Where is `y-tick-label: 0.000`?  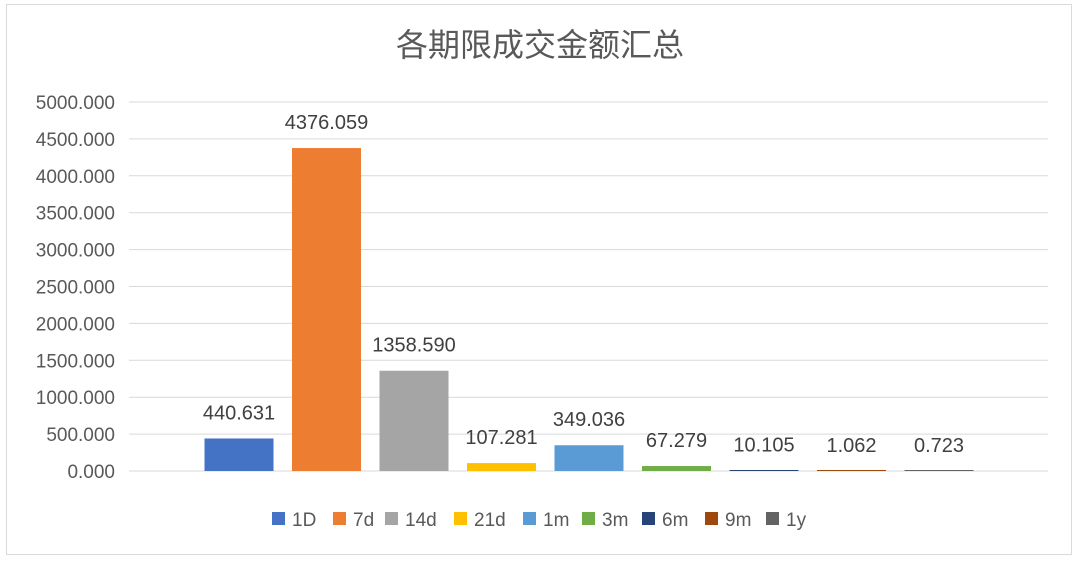
y-tick-label: 0.000 is located at coordinates (91, 472).